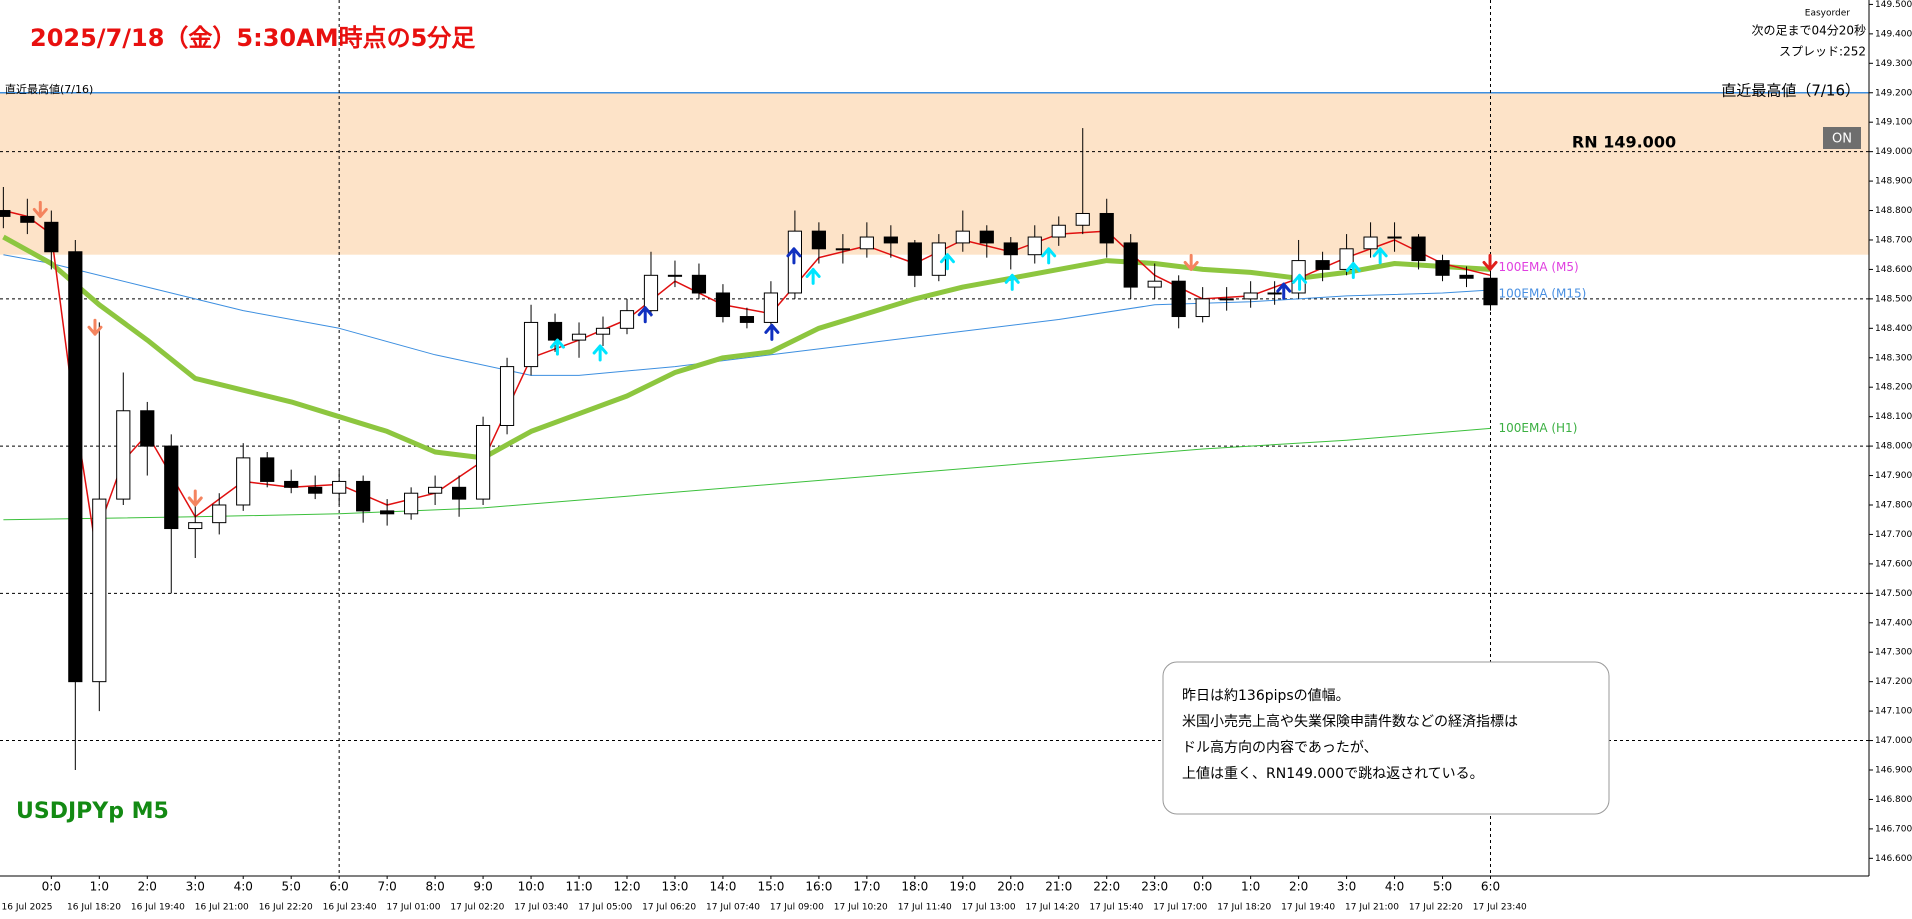  I want to click on date-label: 17 Jul 01:00, so click(414, 908).